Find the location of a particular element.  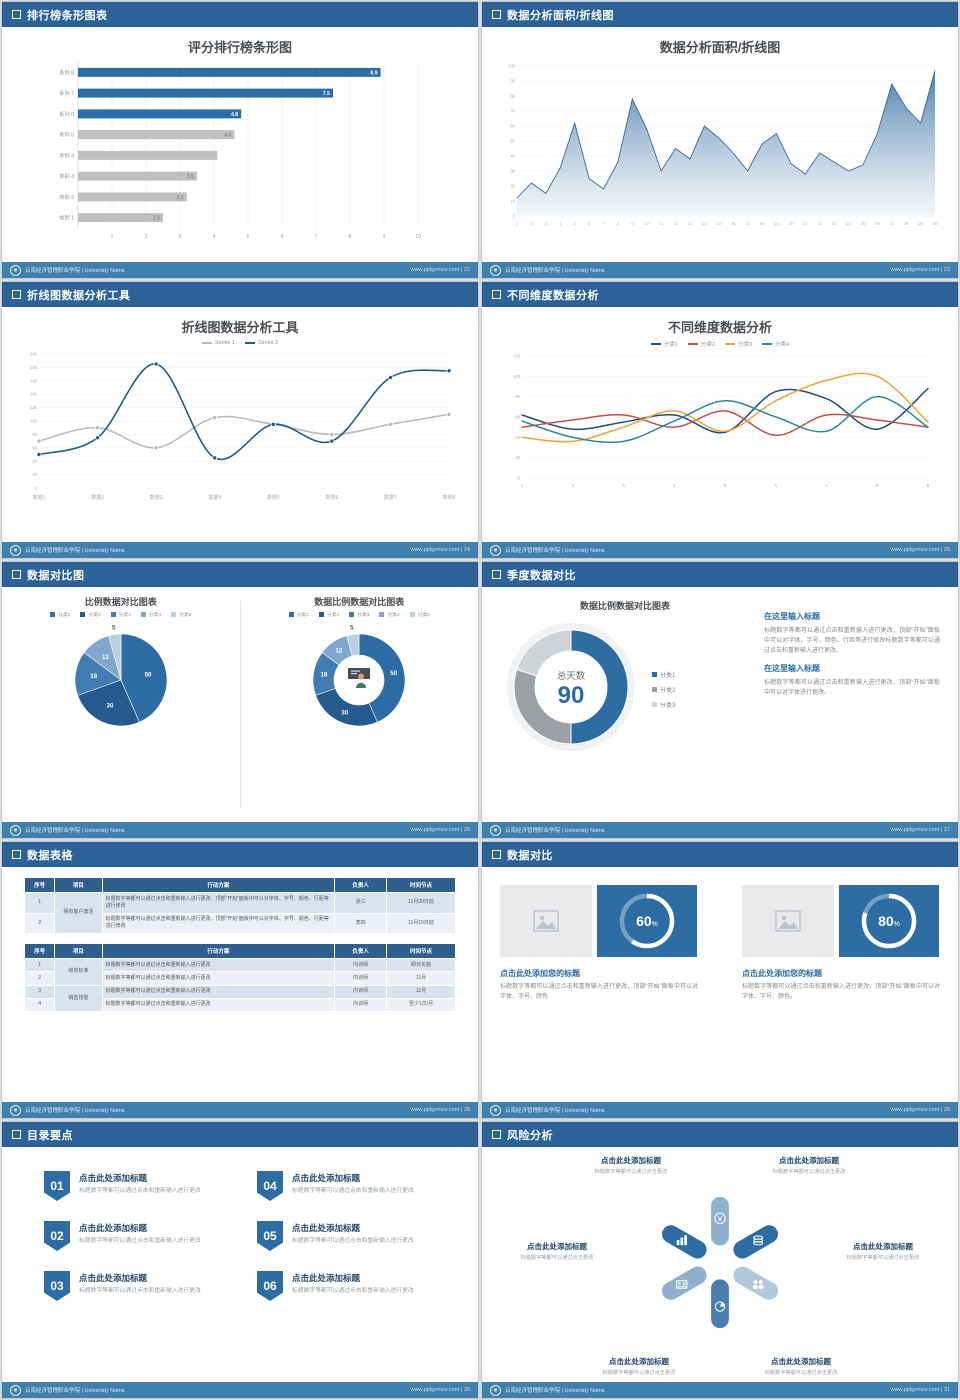

svg-text: 20 is located at coordinates (34, 474).